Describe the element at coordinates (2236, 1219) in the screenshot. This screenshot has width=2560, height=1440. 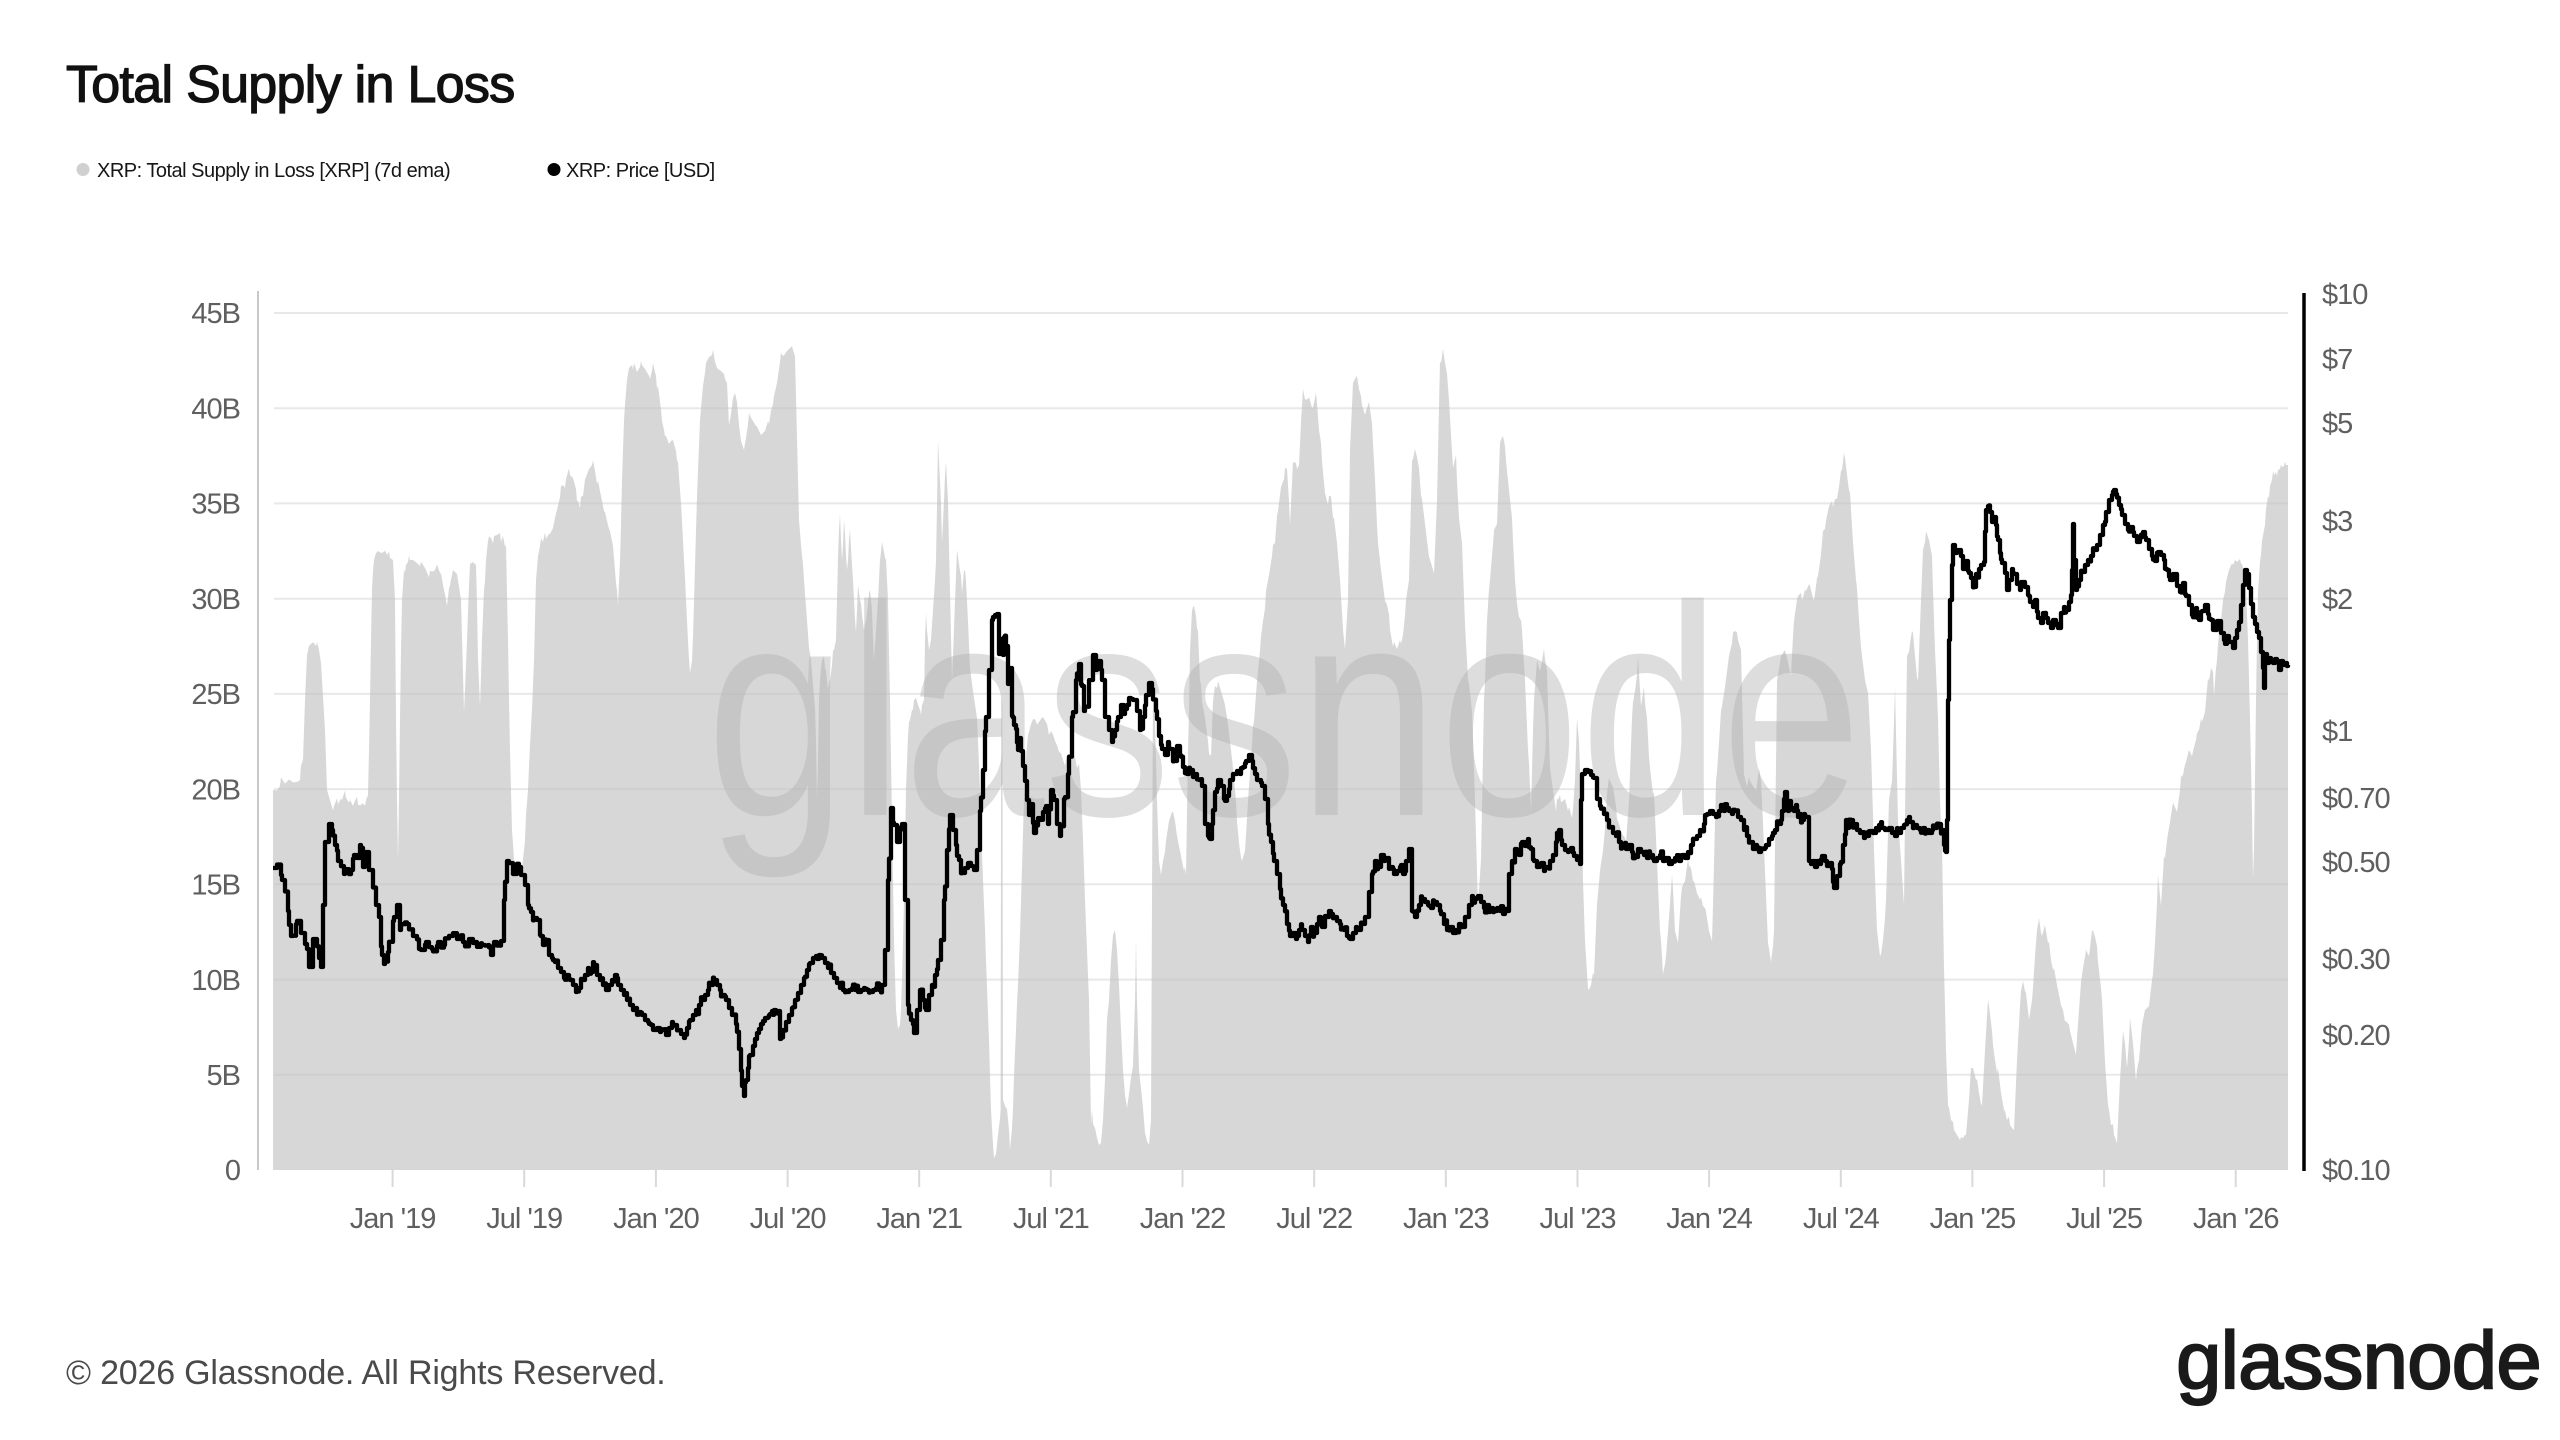
I see `svg-text: Jan '26` at that location.